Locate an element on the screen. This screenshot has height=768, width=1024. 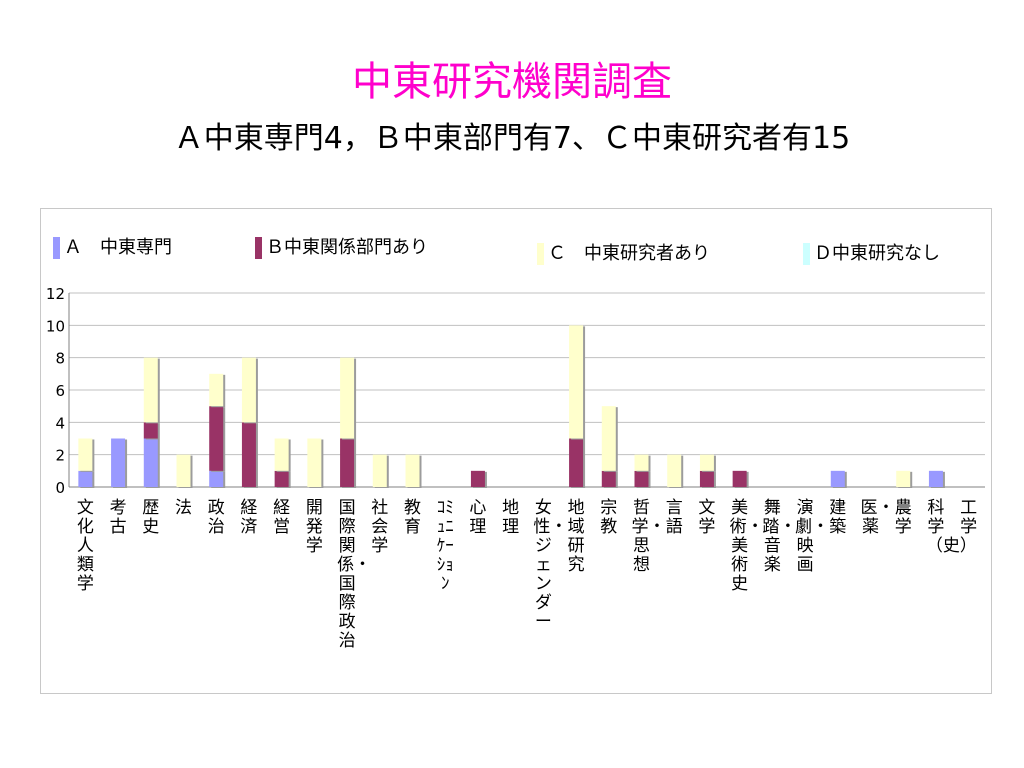
y-tick-label: 6 is located at coordinates (60, 391).